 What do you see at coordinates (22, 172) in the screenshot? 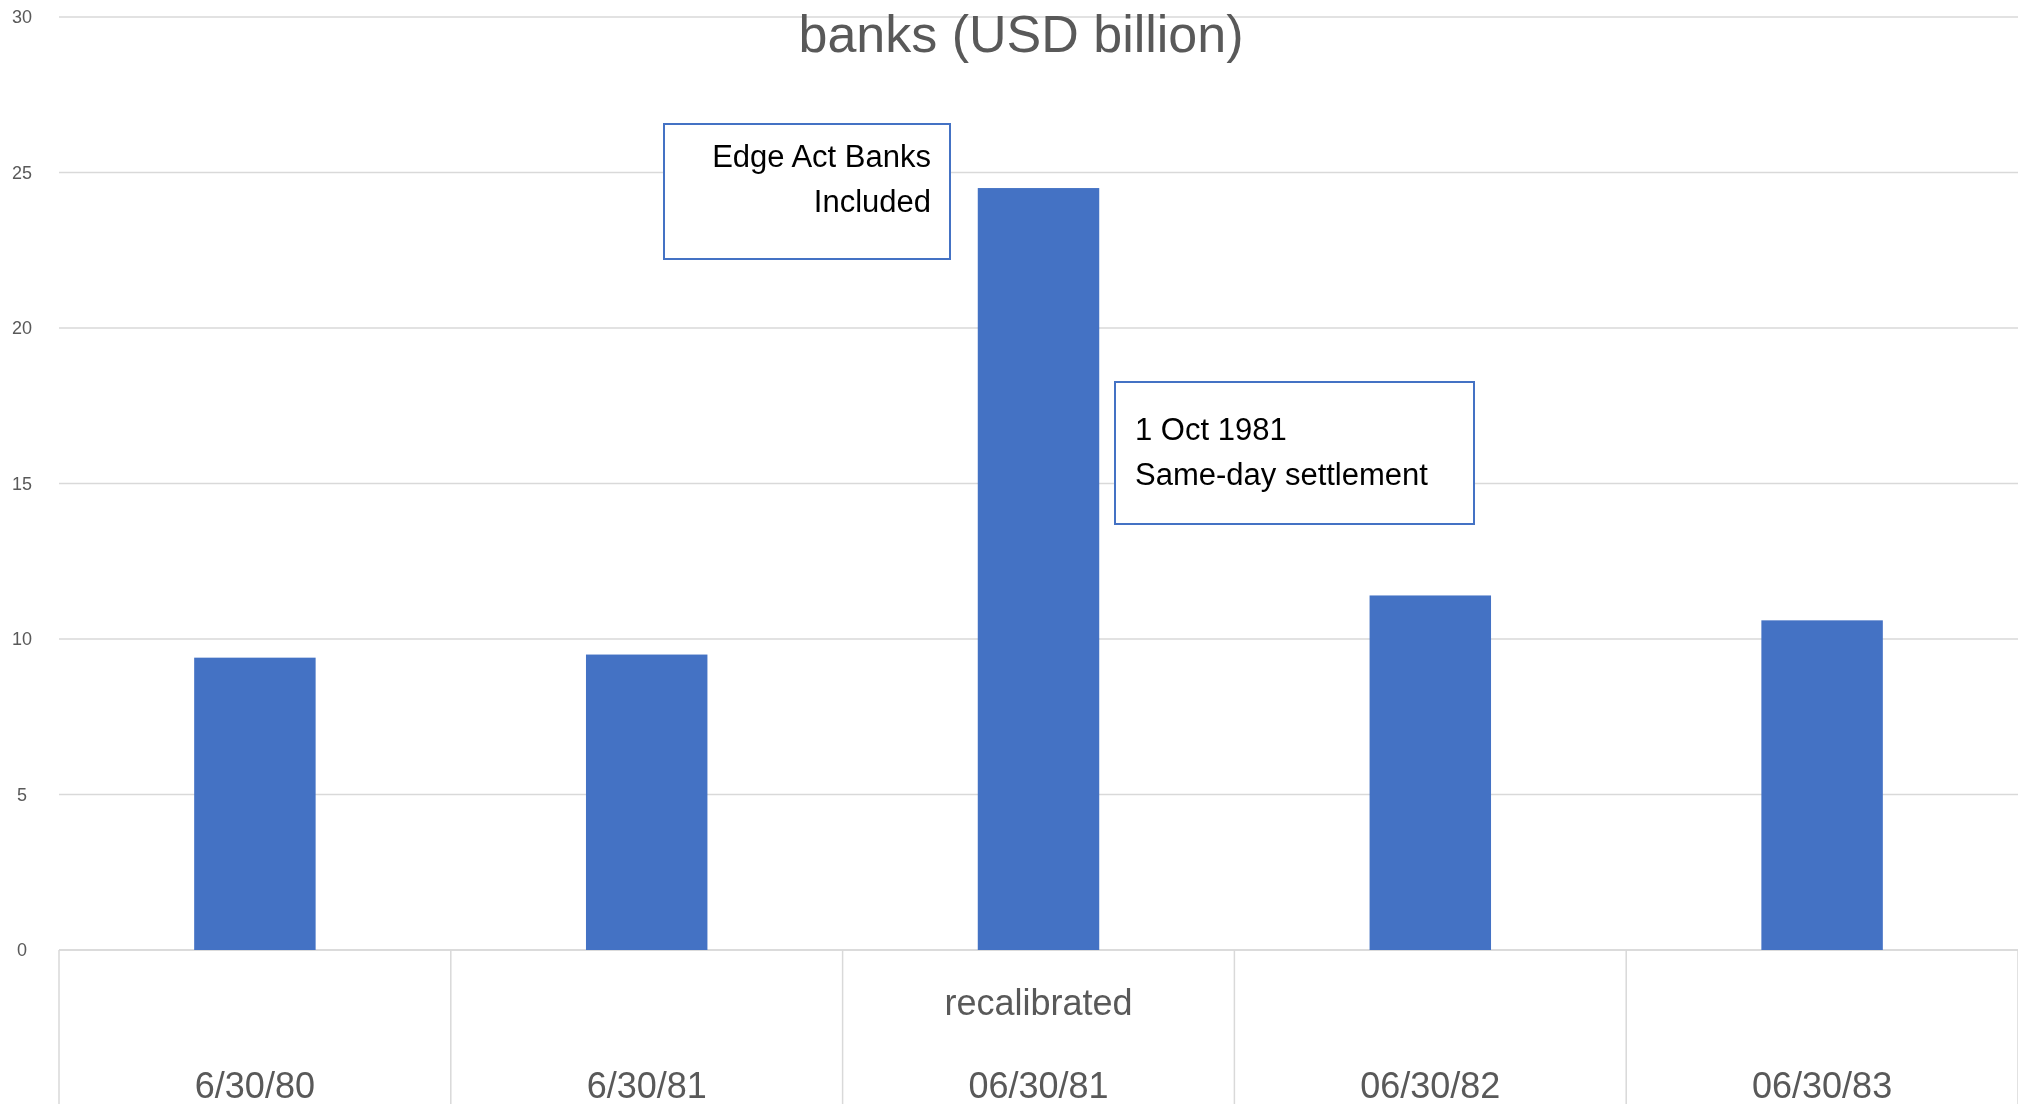
I see `y-tick-label: 25` at bounding box center [22, 172].